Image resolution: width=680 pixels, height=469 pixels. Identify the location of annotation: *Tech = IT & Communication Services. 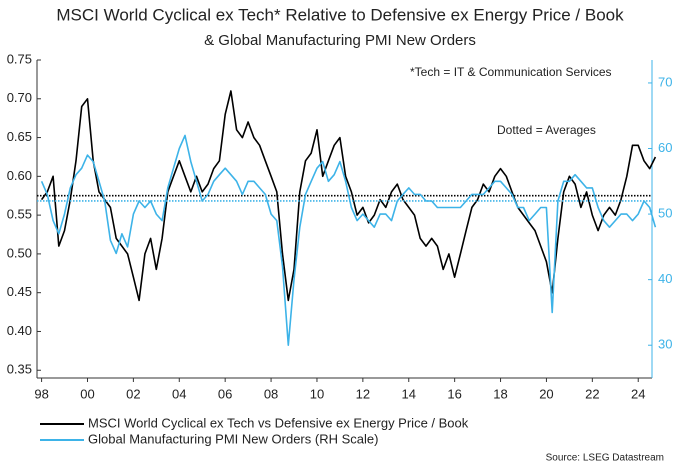
(511, 72).